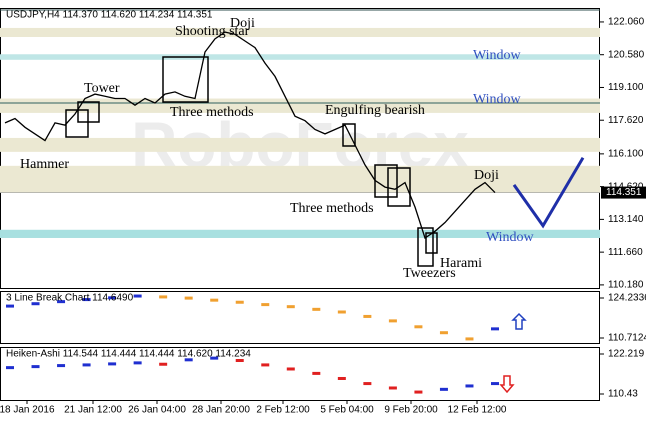 The image size is (646, 423). I want to click on current-price-label: 114.351, so click(624, 192).